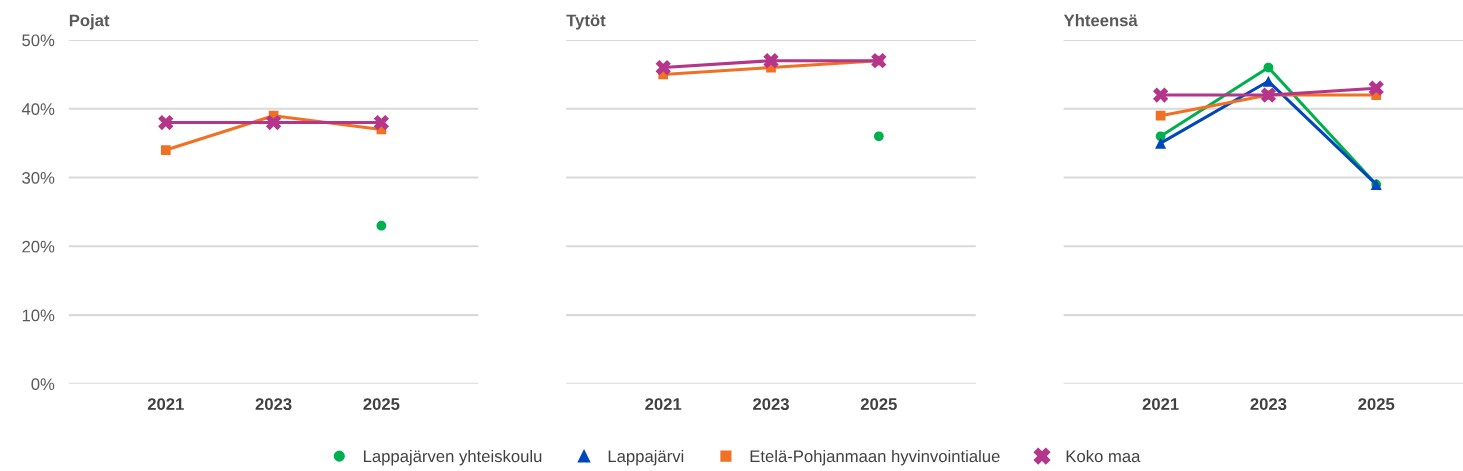  What do you see at coordinates (1103, 456) in the screenshot?
I see `legend-label: Koko maa` at bounding box center [1103, 456].